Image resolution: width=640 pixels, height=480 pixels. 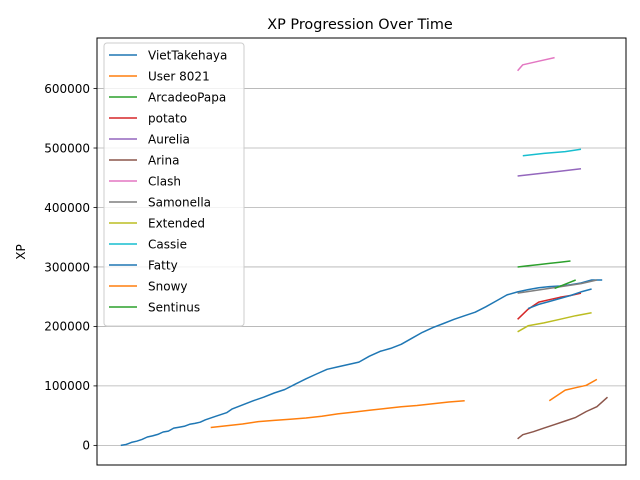 I want to click on y-tick-label: 400000, so click(x=67, y=208).